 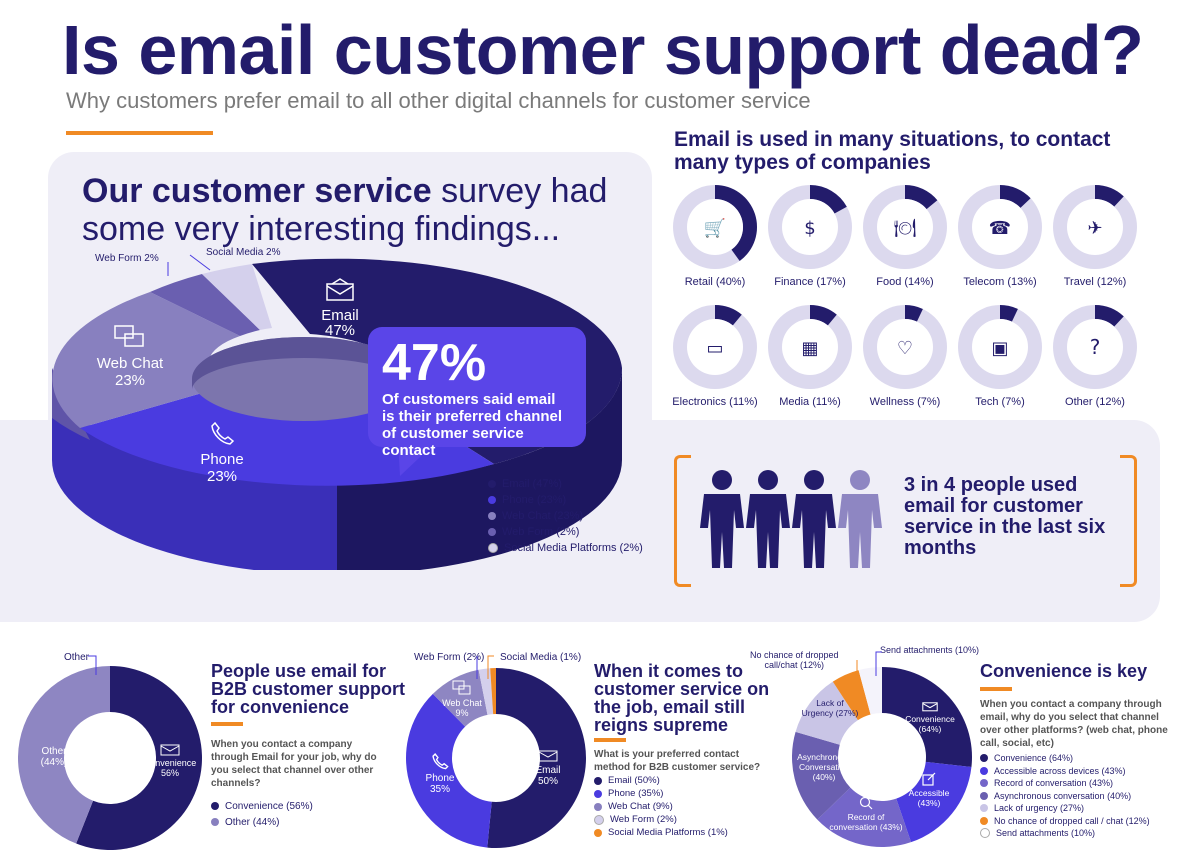 What do you see at coordinates (999, 348) in the screenshot?
I see `ring-glyph: ▣` at bounding box center [999, 348].